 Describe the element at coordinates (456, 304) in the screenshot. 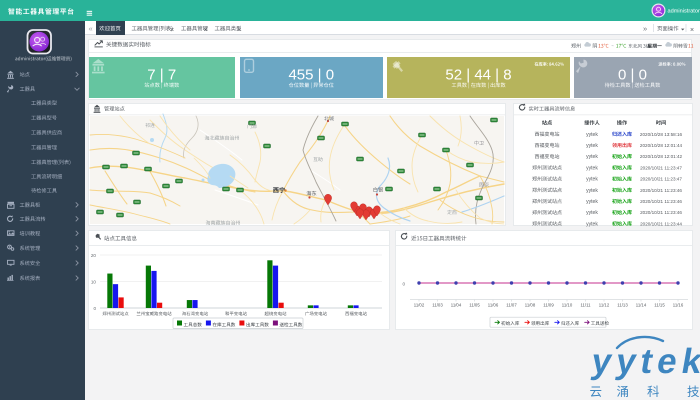

I see `svg-text: 11/04` at that location.